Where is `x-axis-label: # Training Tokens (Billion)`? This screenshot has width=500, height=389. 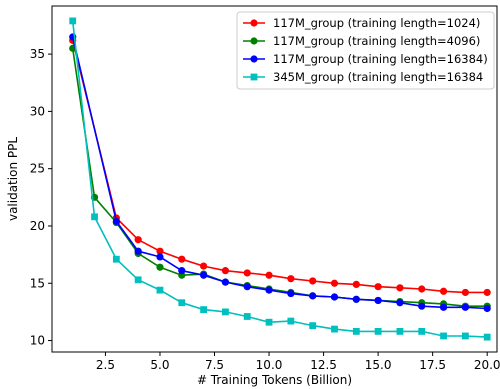 x-axis-label: # Training Tokens (Billion) is located at coordinates (274, 380).